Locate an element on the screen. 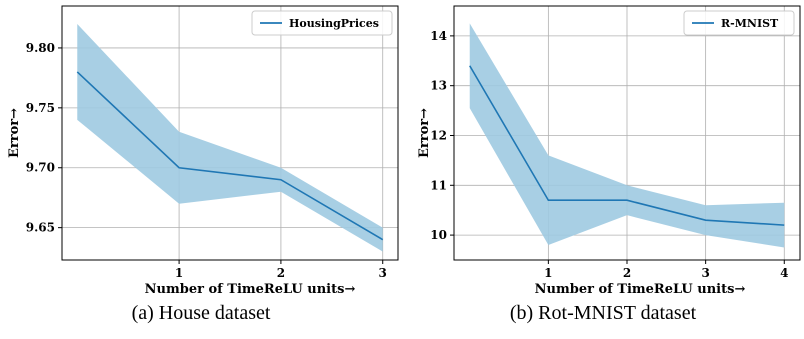  y-tick-label: 14 is located at coordinates (438, 36).